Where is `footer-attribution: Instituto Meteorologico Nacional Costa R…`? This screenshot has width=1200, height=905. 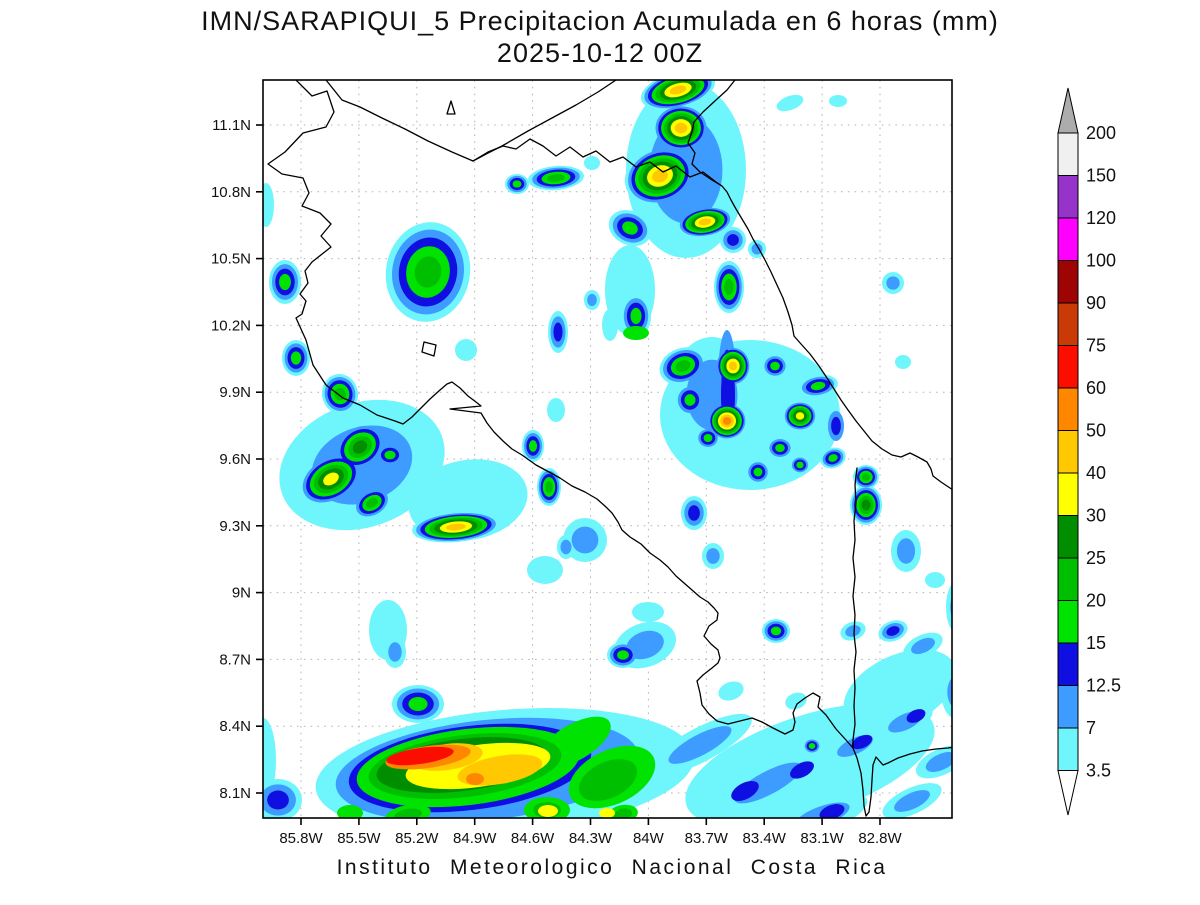 footer-attribution: Instituto Meteorologico Nacional Costa R… is located at coordinates (612, 867).